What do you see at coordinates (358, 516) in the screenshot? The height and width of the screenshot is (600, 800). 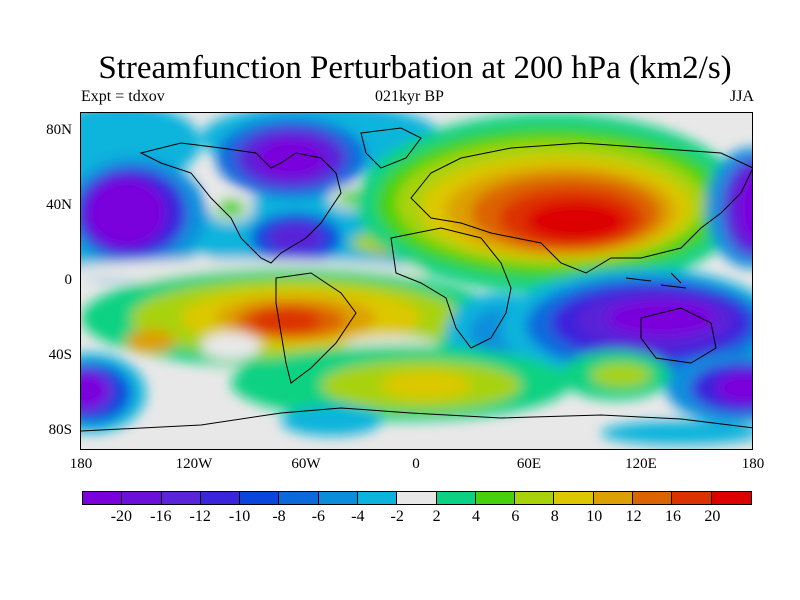 I see `colorbar-label: -4` at bounding box center [358, 516].